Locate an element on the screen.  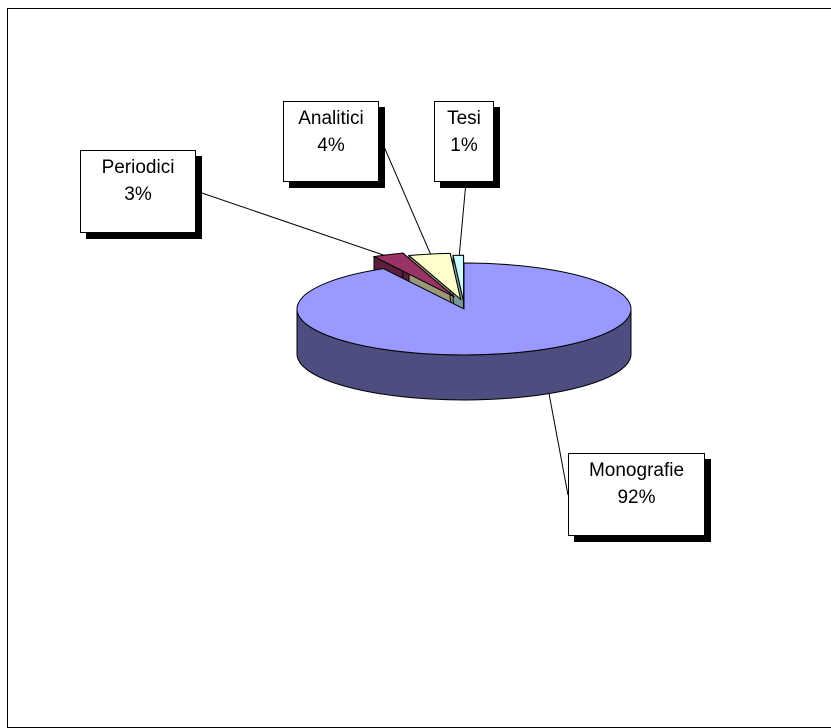
label-monografie-name: Monografie is located at coordinates (636, 470).